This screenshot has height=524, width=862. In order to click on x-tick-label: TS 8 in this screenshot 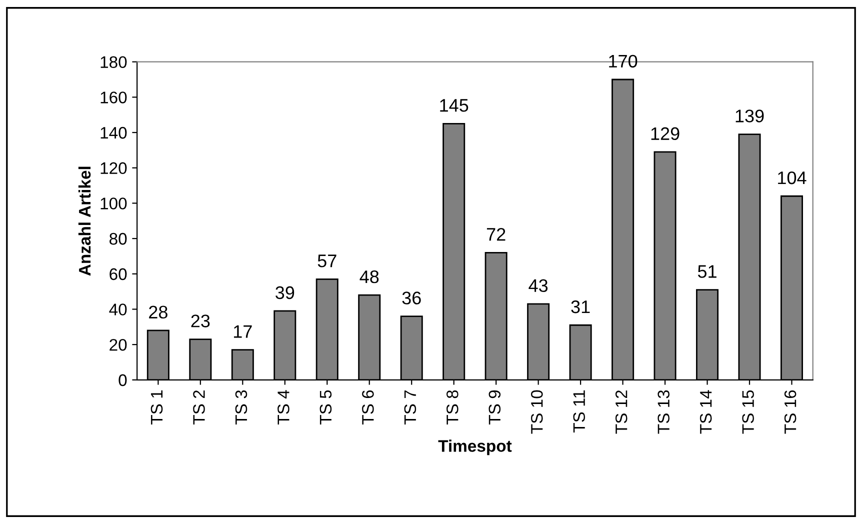, I will do `click(452, 407)`.